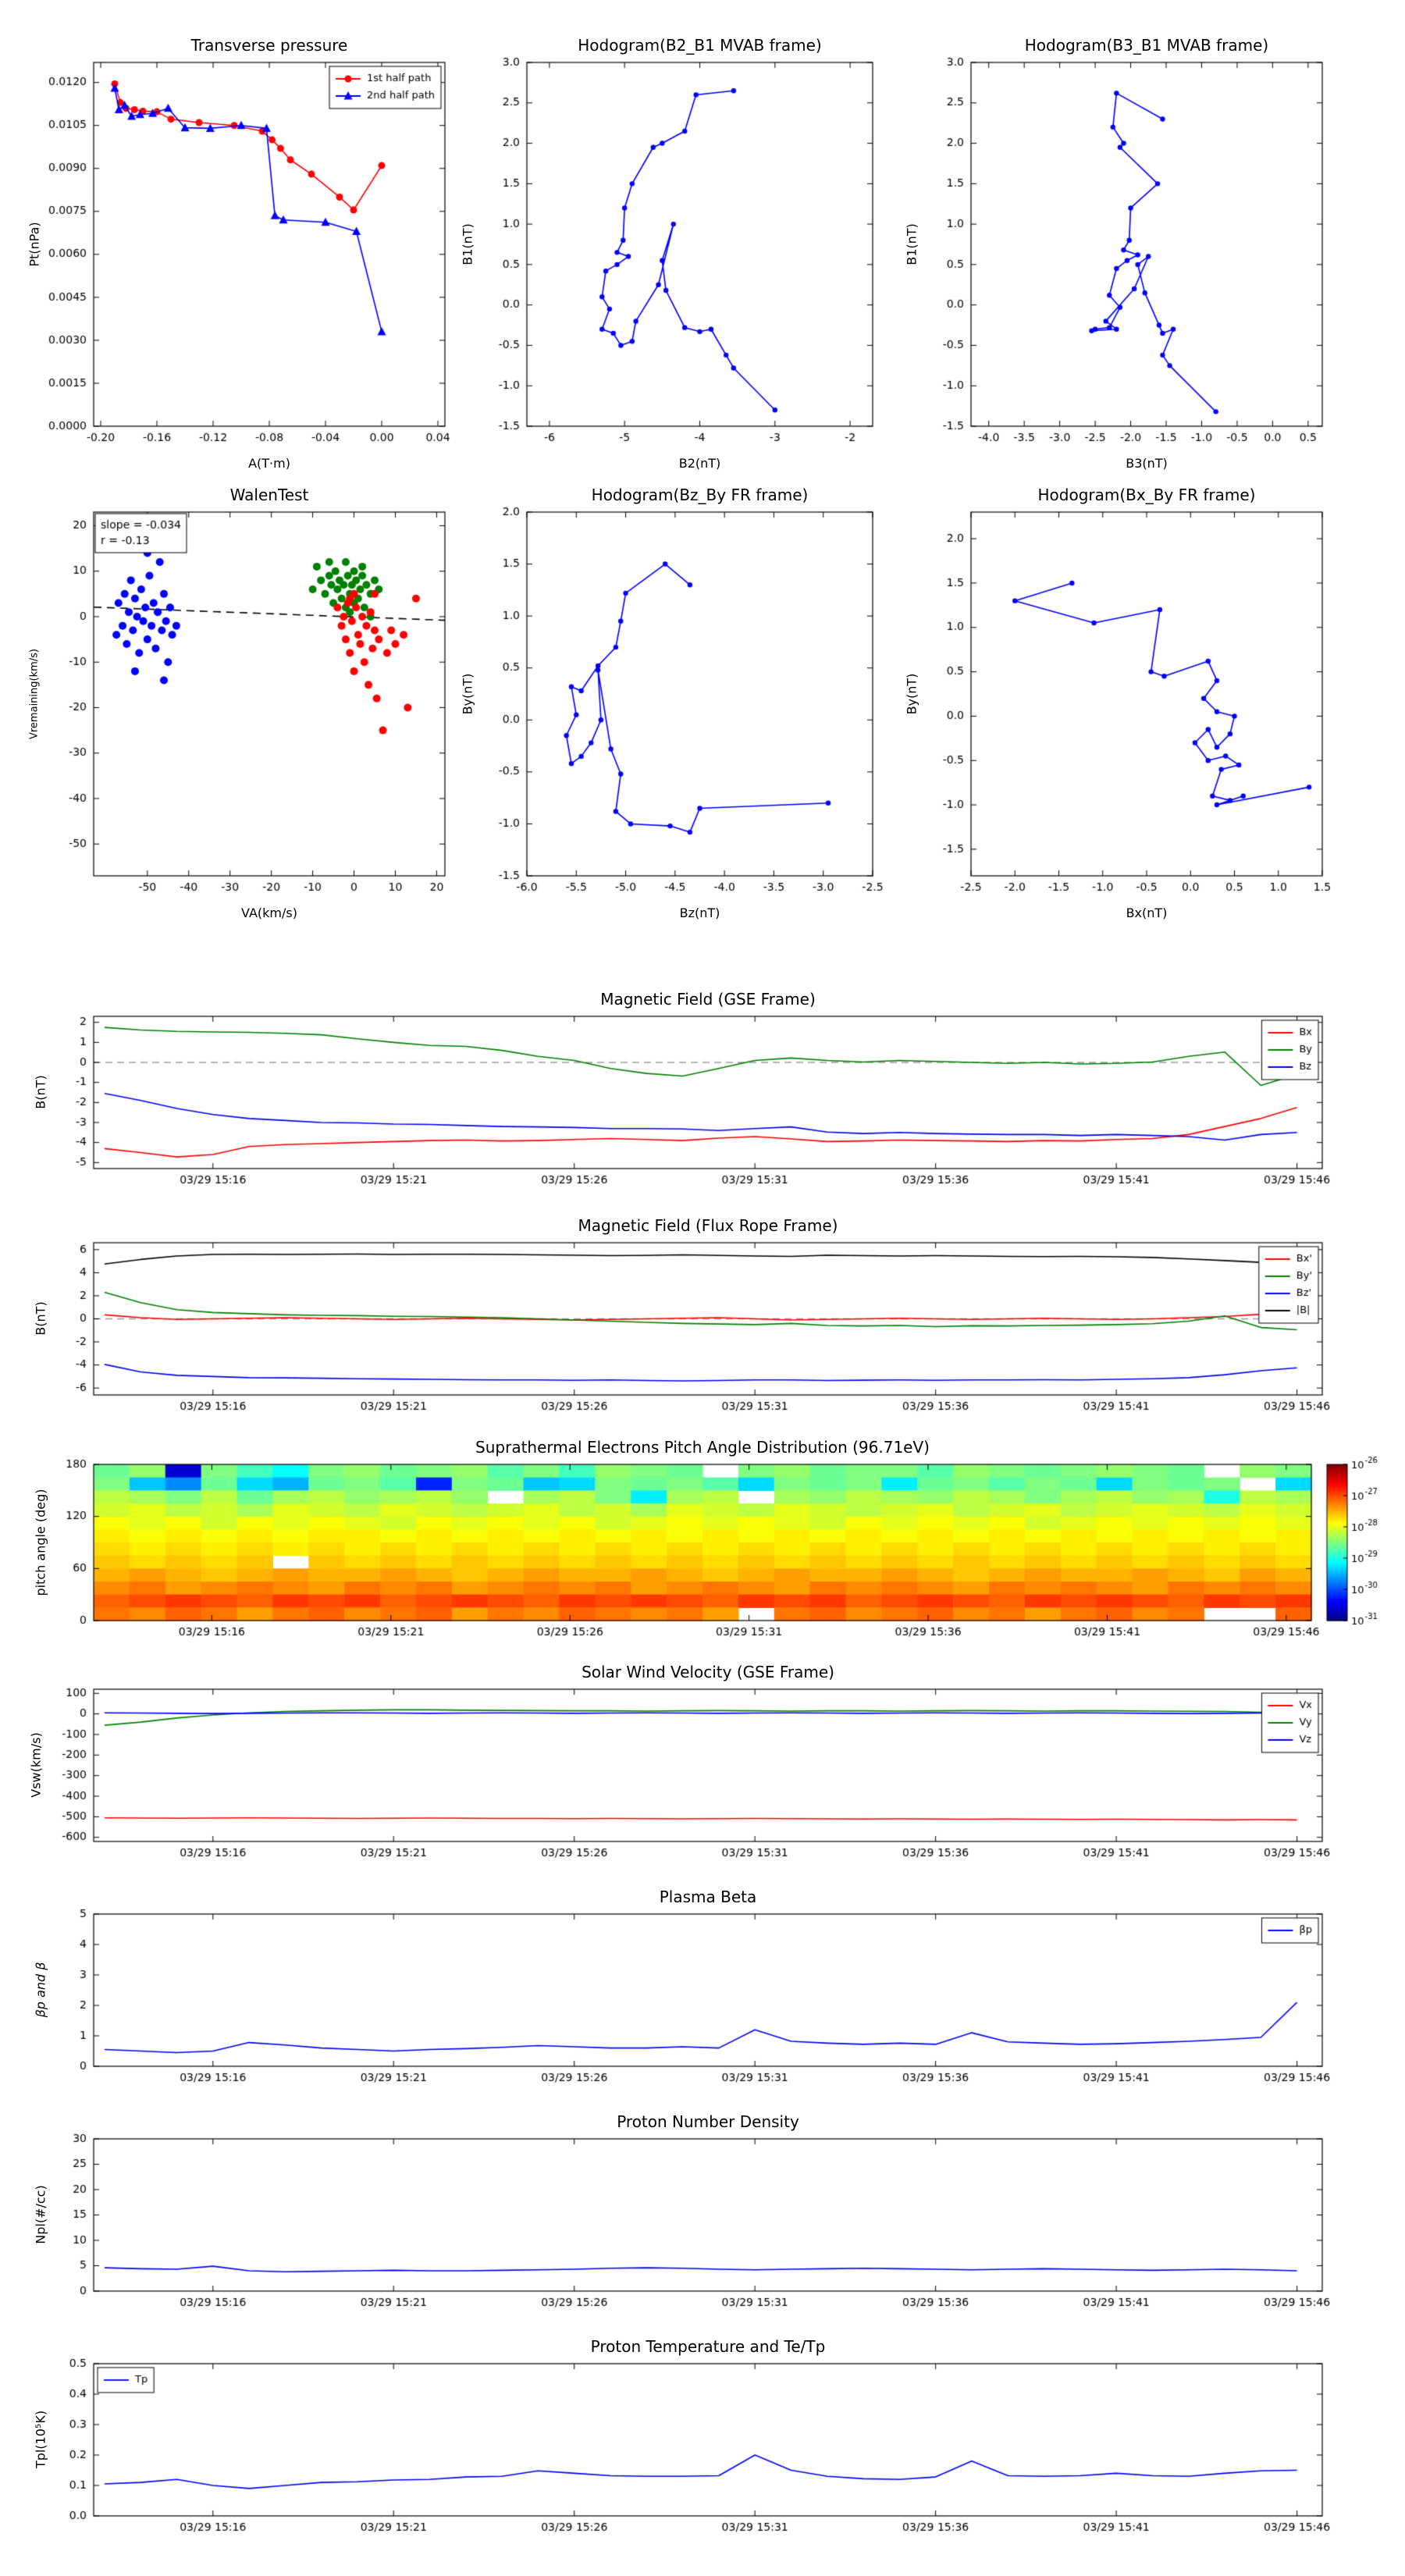  I want to click on title-hodogram-b3-b1: Hodogram(B3_B1 MVAB frame), so click(1147, 45).